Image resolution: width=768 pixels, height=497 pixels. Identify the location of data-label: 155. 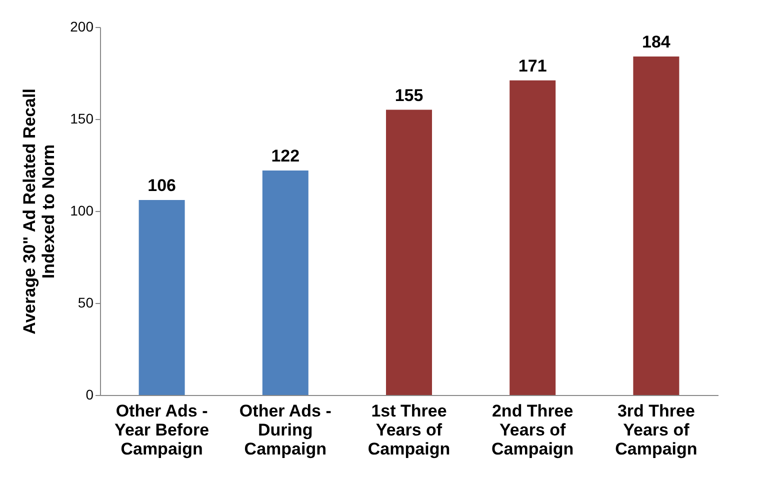
(409, 95).